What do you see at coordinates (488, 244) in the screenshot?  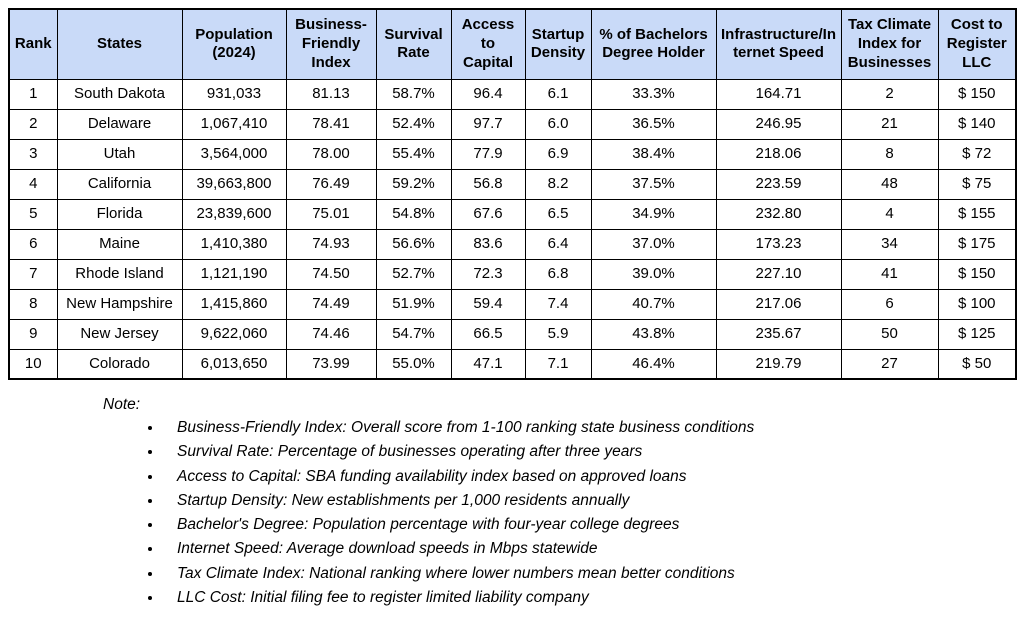 I see `table-cell: 83.6` at bounding box center [488, 244].